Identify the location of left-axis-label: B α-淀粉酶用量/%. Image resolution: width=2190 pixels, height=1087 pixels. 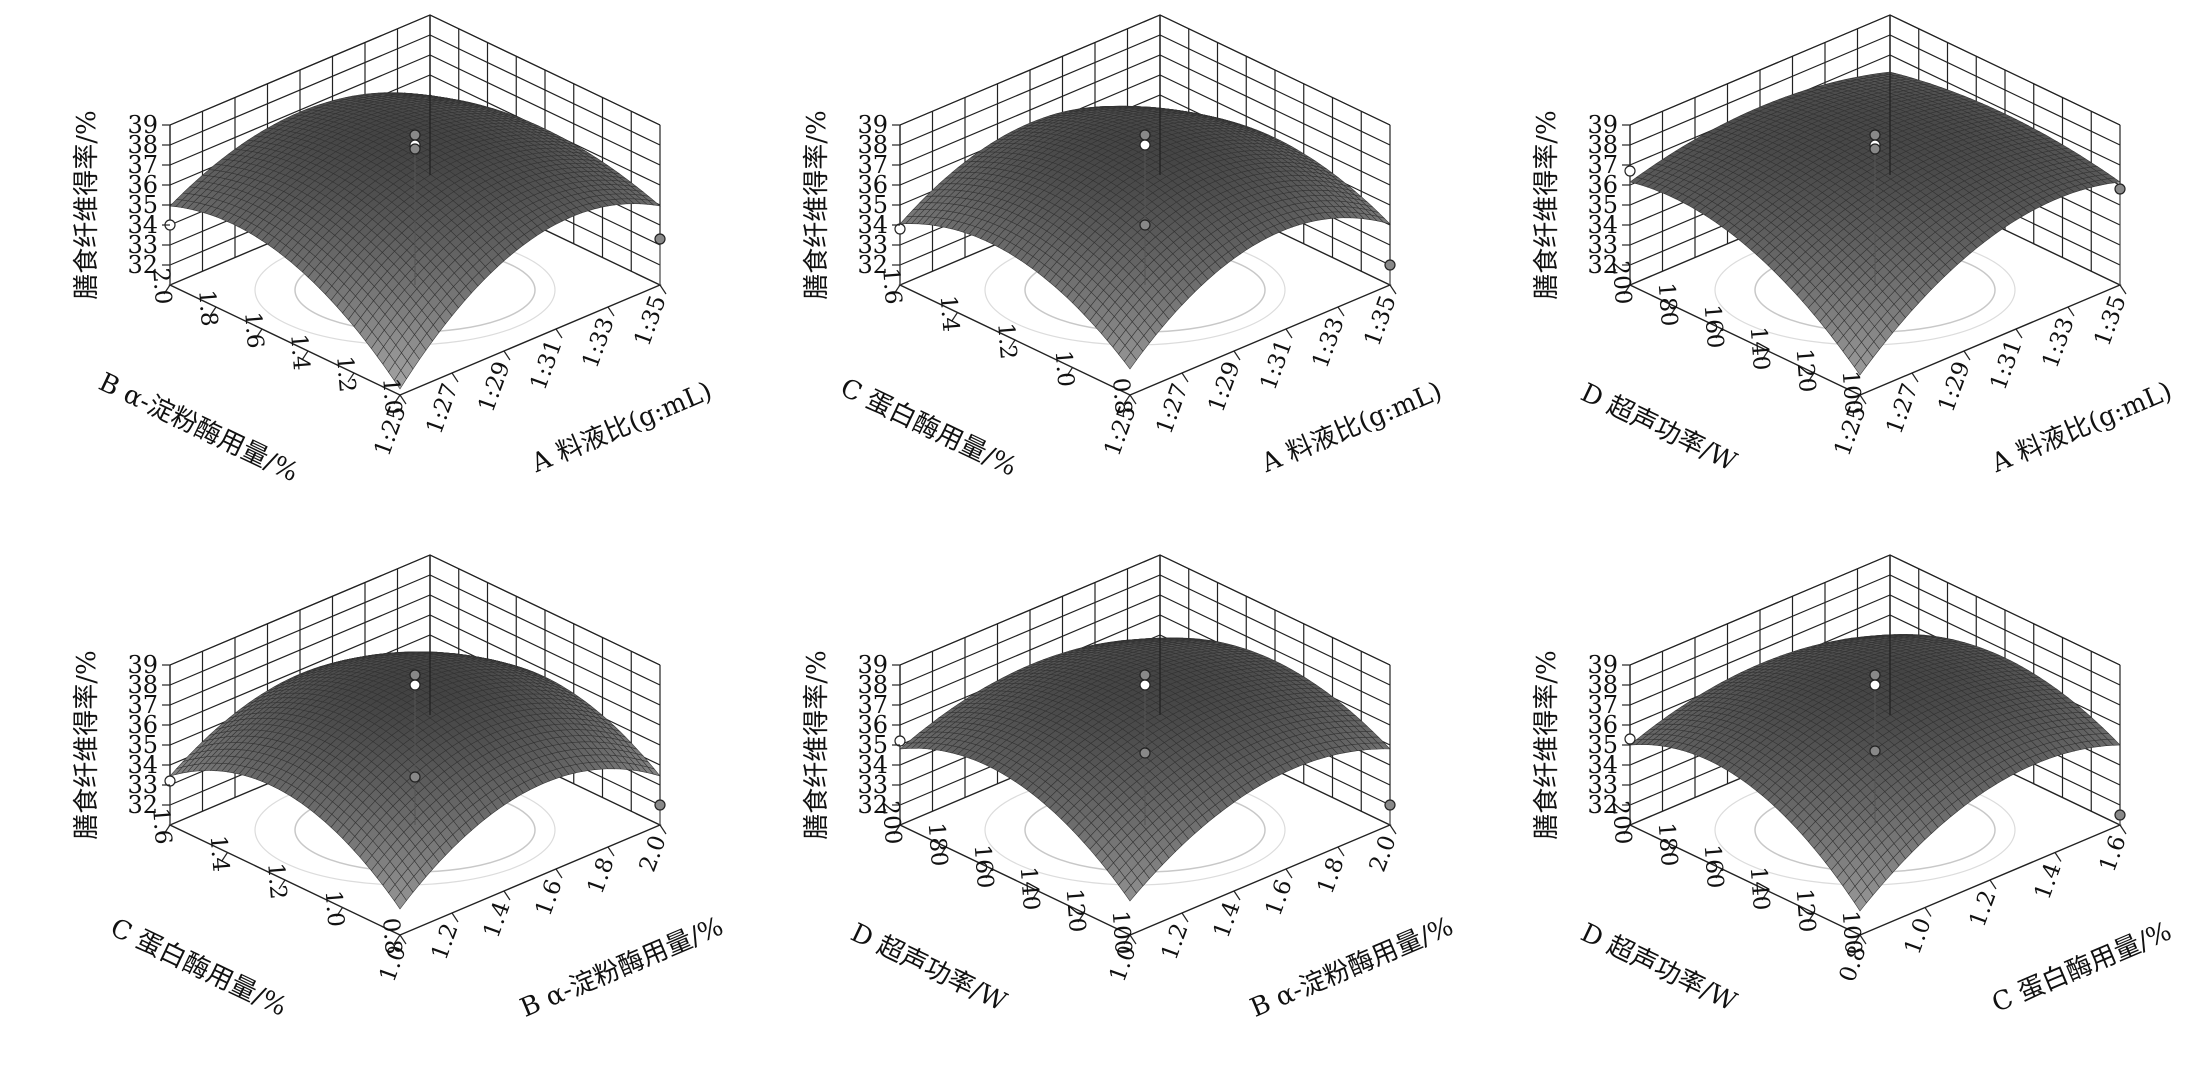
(198, 427).